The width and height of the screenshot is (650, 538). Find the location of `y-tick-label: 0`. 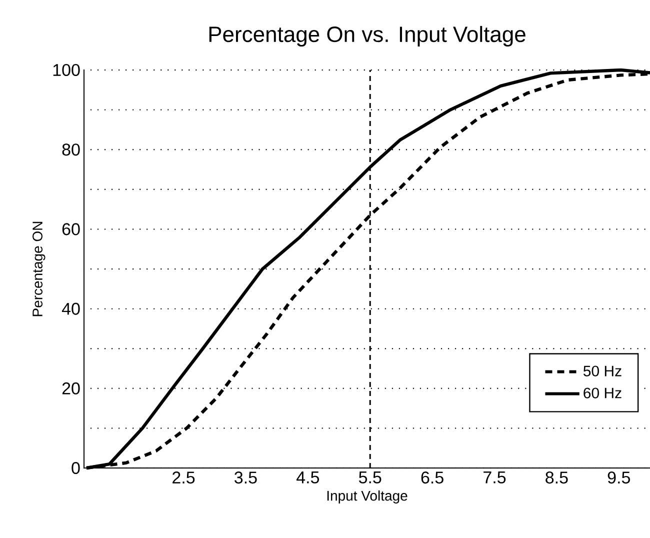

y-tick-label: 0 is located at coordinates (76, 468).